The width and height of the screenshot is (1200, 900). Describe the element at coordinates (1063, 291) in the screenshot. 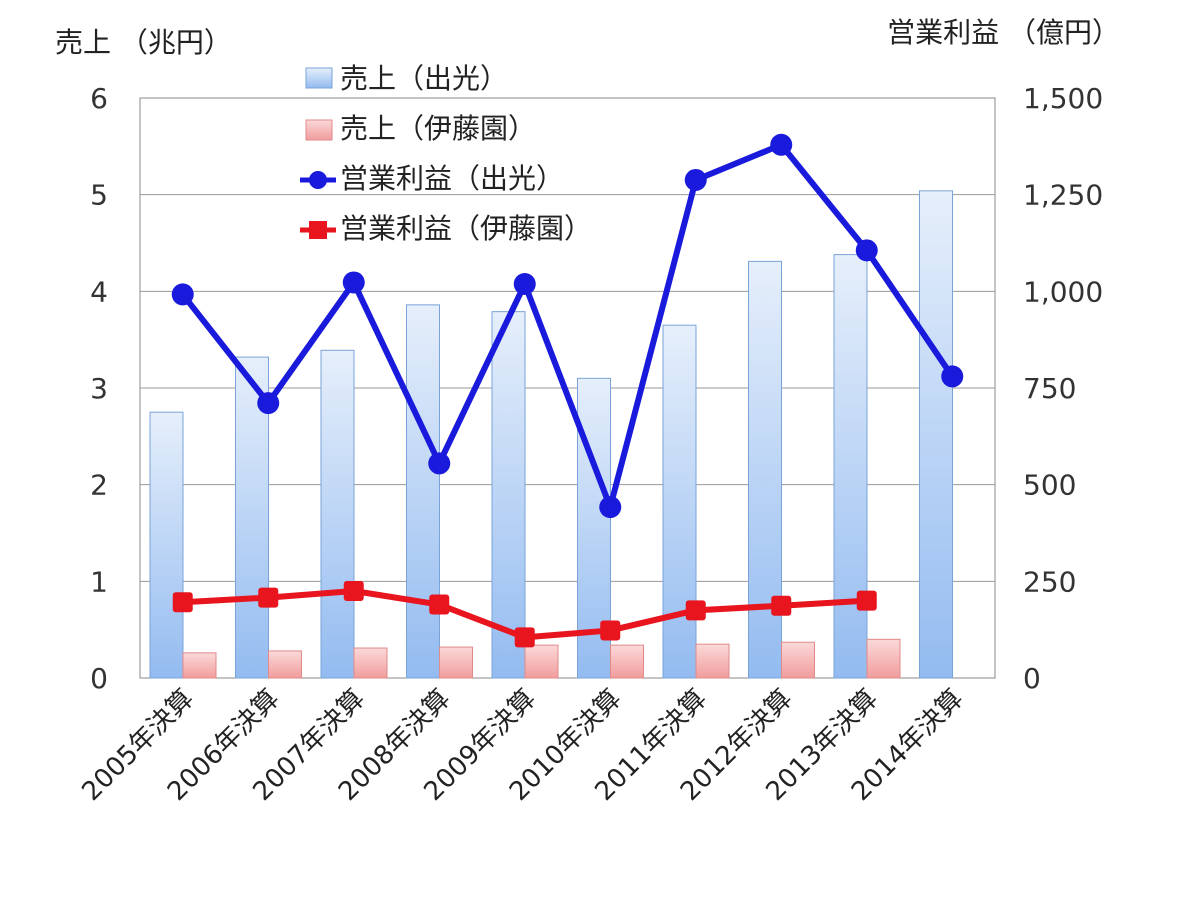

I see `right-tick-label: 1,000` at that location.